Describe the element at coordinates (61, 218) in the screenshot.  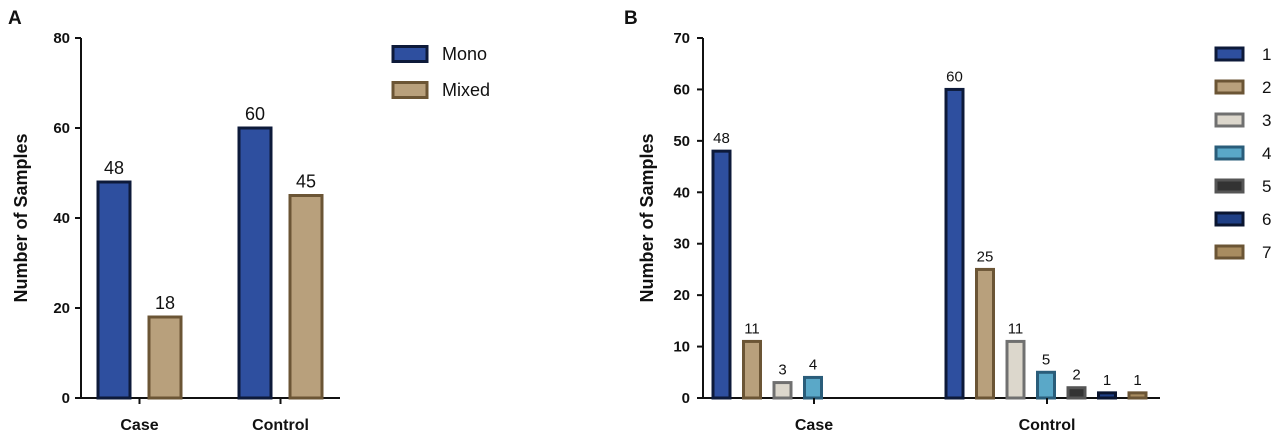
I see `panel-a-ytick-label: 40` at that location.